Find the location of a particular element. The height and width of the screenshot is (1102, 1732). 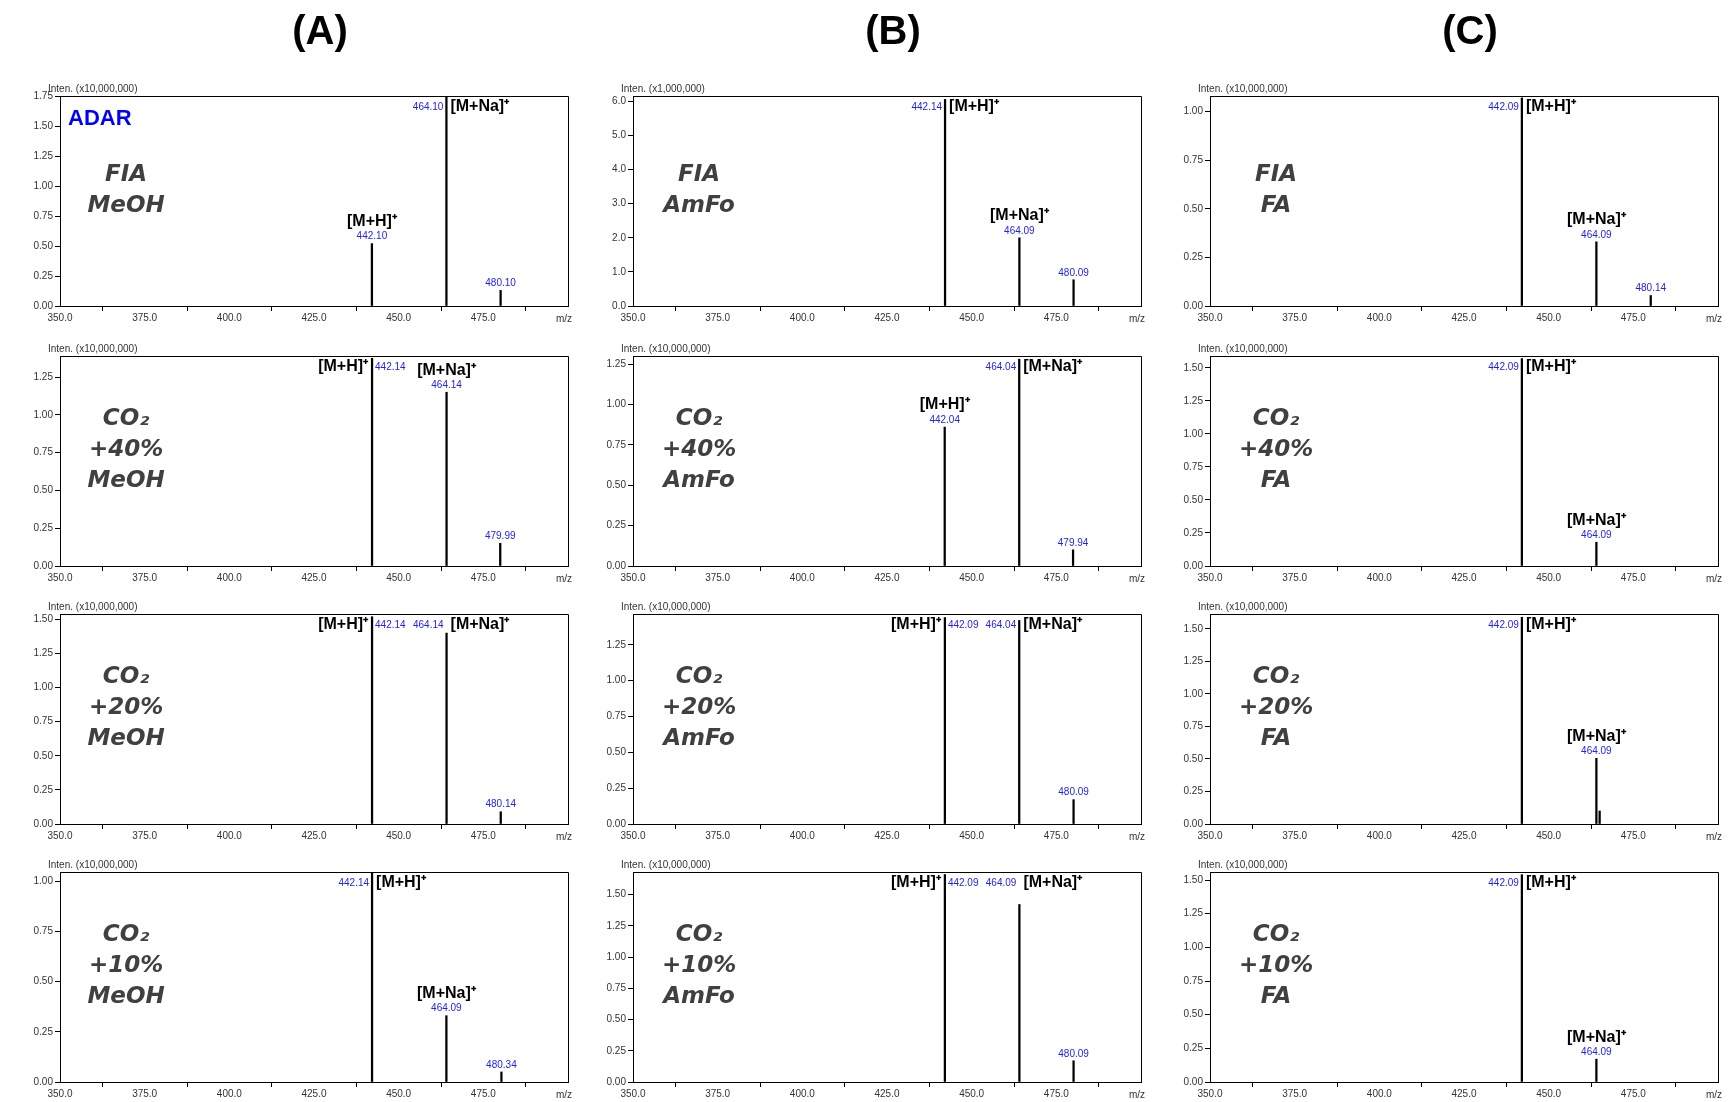

y-tick-label: 1.50 is located at coordinates (43, 125).